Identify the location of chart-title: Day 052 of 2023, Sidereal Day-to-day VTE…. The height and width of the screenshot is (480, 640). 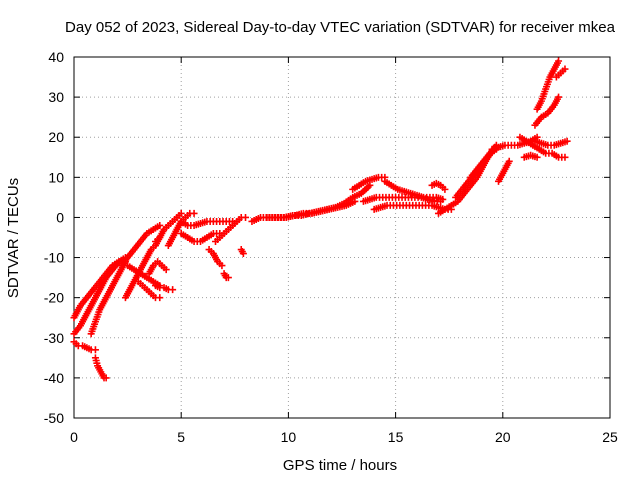
(340, 27).